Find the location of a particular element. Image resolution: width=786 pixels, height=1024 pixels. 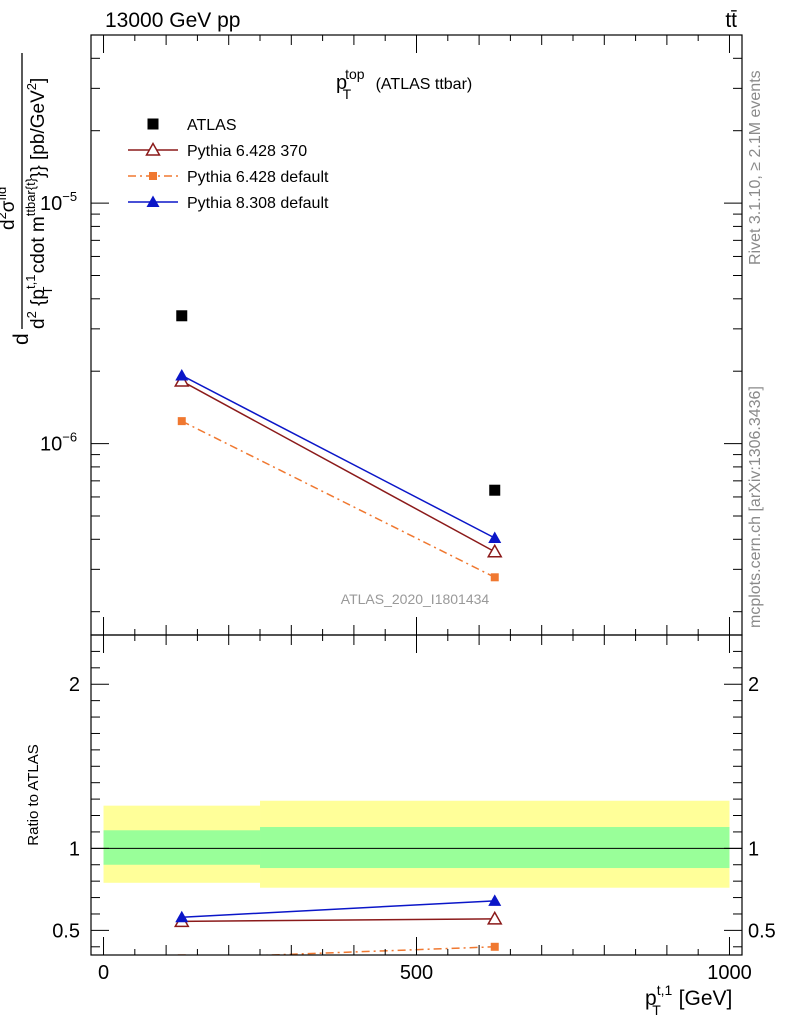

xlabel-sup: t,1 is located at coordinates (665, 990).